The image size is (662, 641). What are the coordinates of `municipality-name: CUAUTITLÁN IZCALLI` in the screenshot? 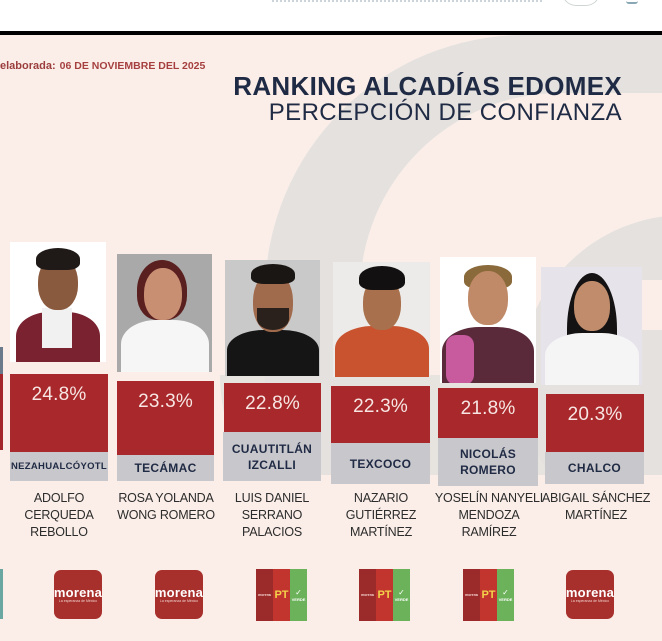 It's located at (272, 456).